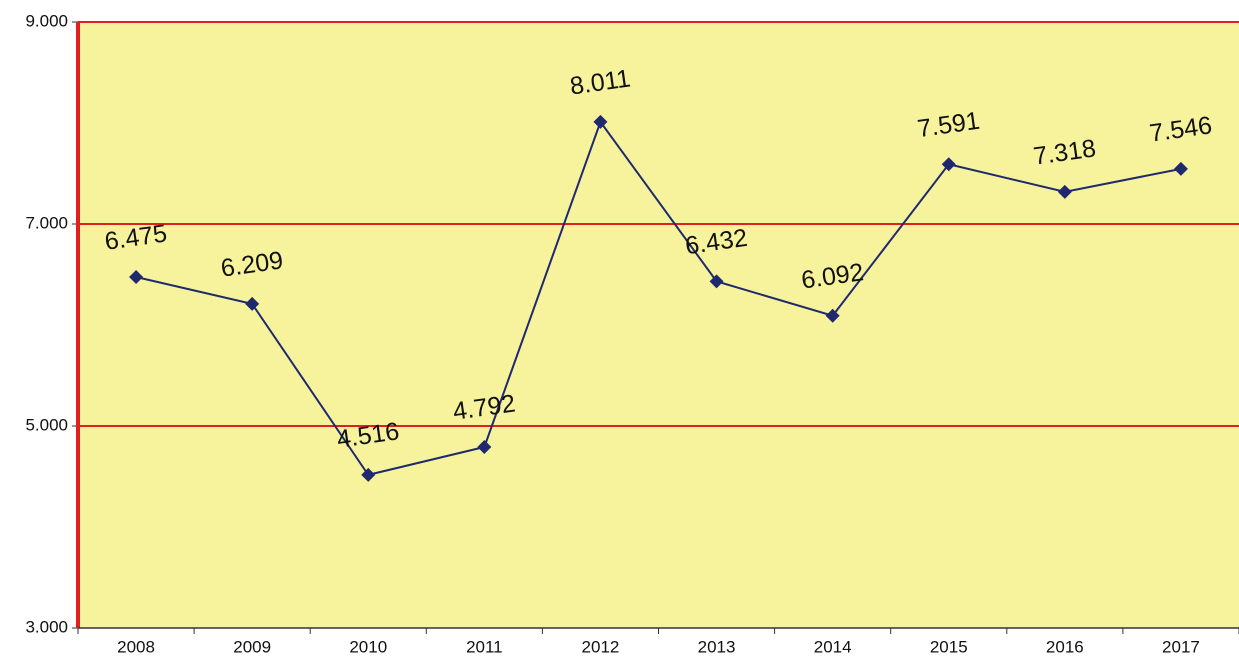 This screenshot has width=1239, height=661. What do you see at coordinates (46, 626) in the screenshot?
I see `y-tick-label: 3.000` at bounding box center [46, 626].